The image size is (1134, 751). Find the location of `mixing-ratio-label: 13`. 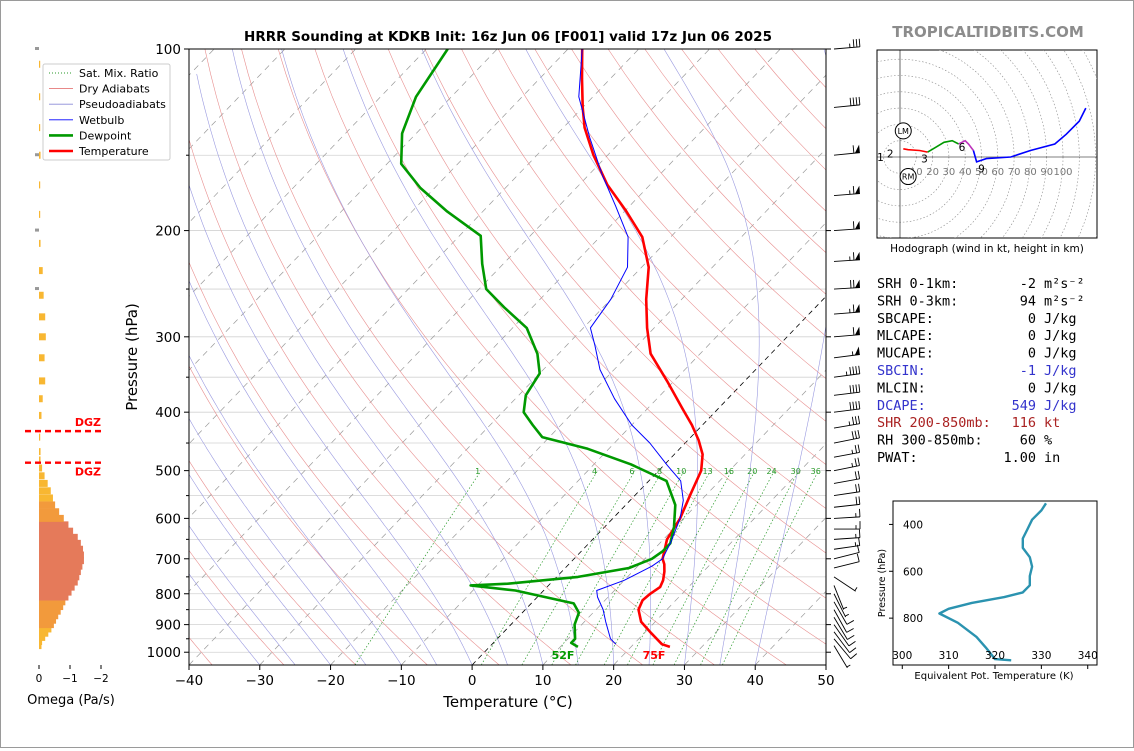

mixing-ratio-label: 13 is located at coordinates (707, 471).